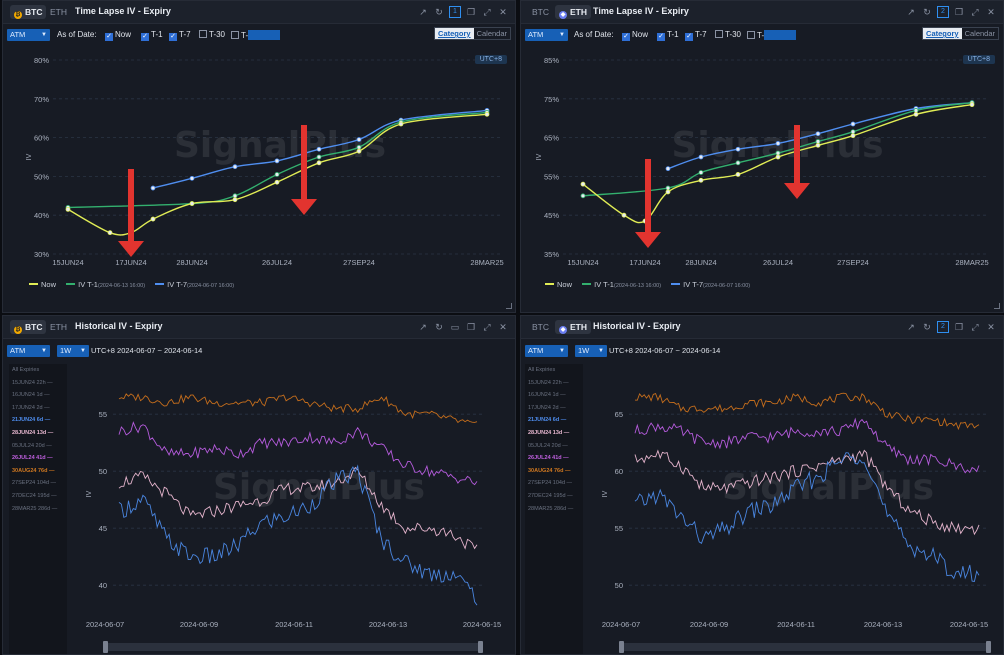  What do you see at coordinates (455, 12) in the screenshot?
I see `page-number-button: 1` at bounding box center [455, 12].